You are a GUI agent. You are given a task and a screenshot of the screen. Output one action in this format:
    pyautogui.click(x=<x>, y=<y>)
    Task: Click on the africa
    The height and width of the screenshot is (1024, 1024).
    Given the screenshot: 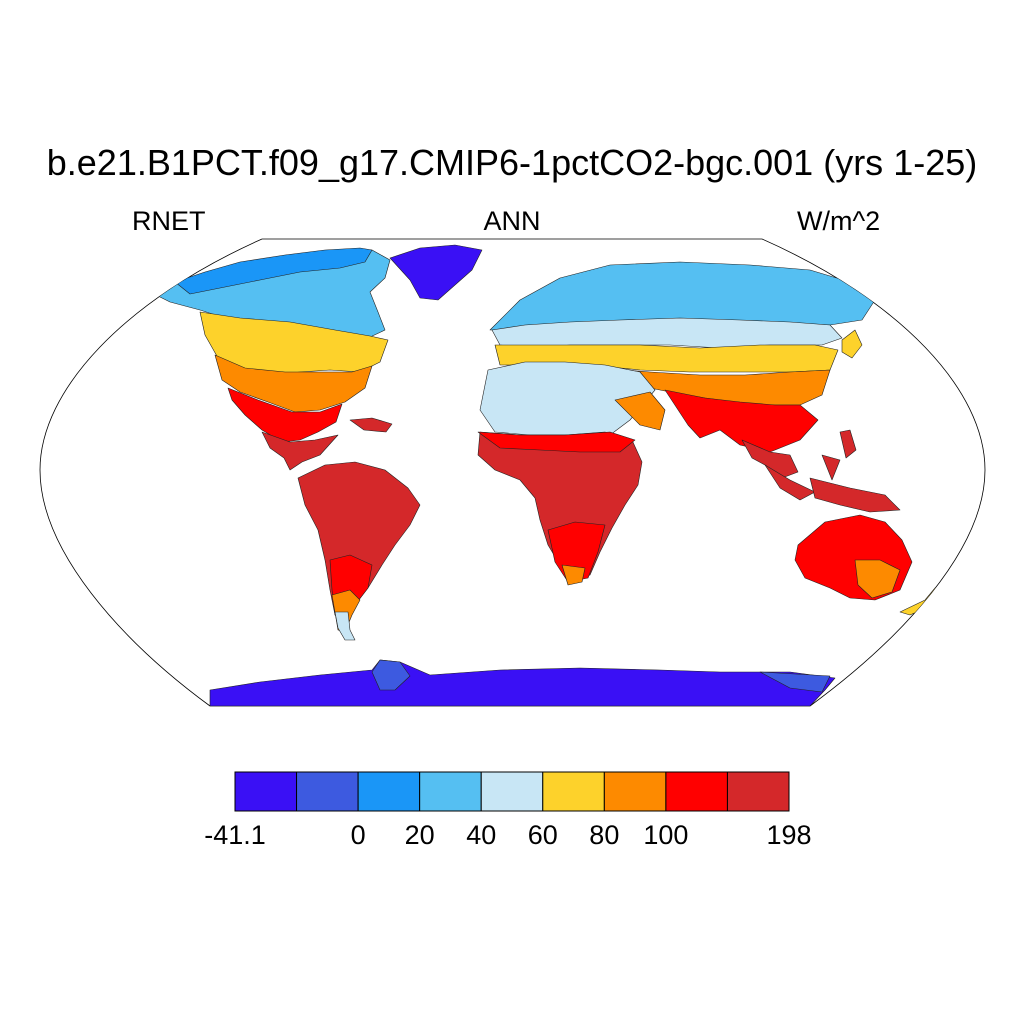 What is the action you would take?
    pyautogui.click(x=571, y=473)
    